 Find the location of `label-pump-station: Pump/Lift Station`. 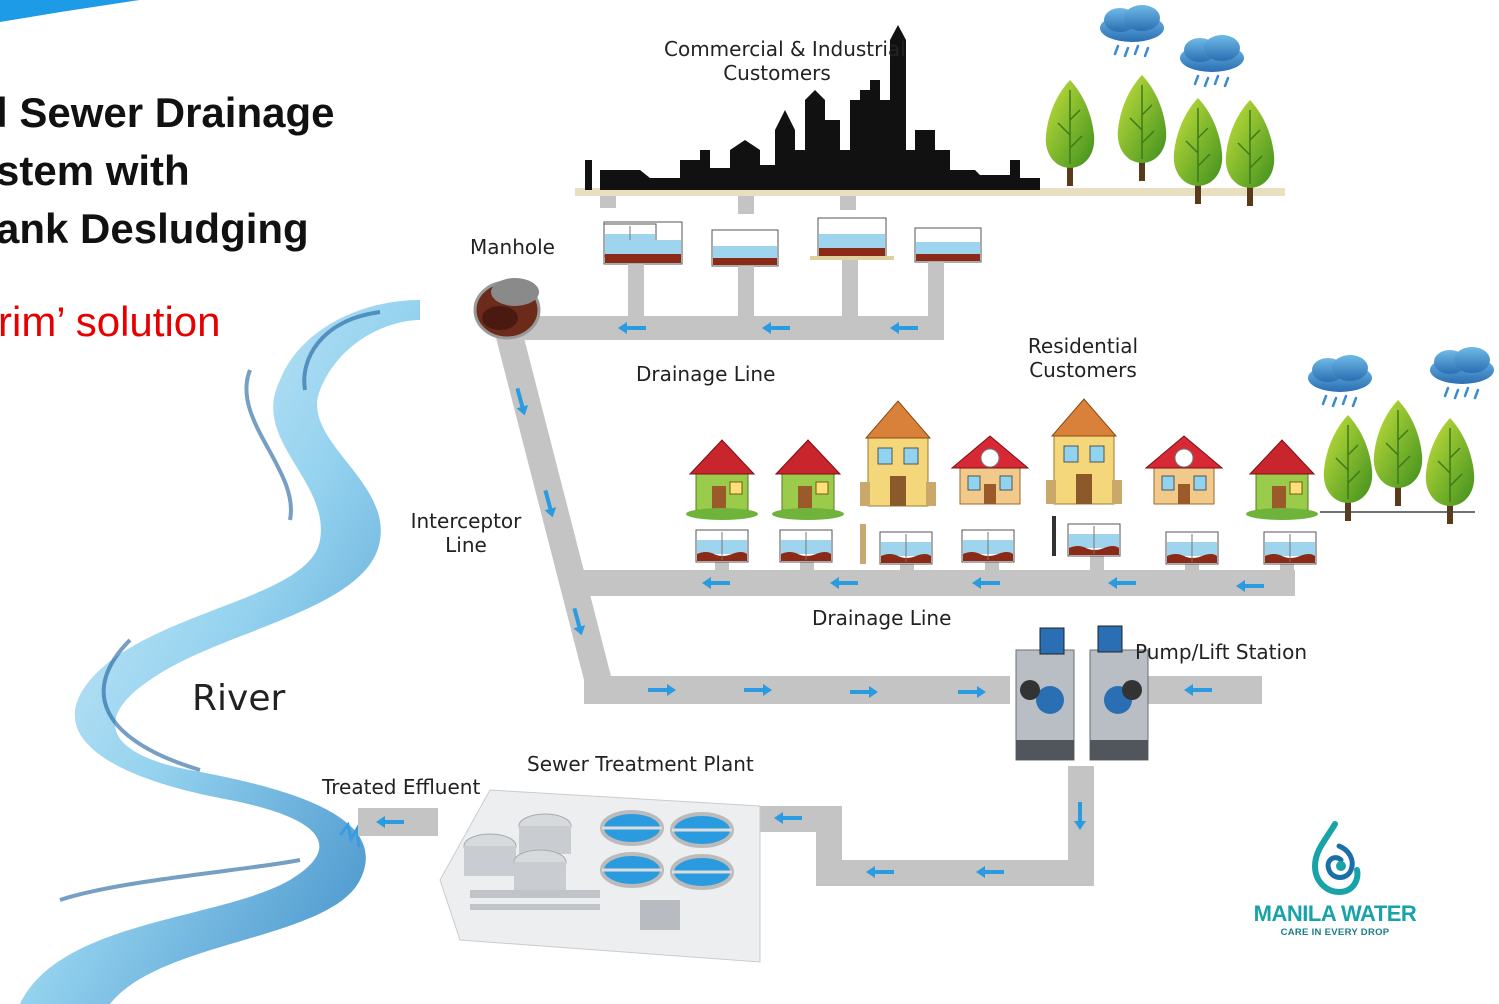

label-pump-station: Pump/Lift Station is located at coordinates (1221, 652).